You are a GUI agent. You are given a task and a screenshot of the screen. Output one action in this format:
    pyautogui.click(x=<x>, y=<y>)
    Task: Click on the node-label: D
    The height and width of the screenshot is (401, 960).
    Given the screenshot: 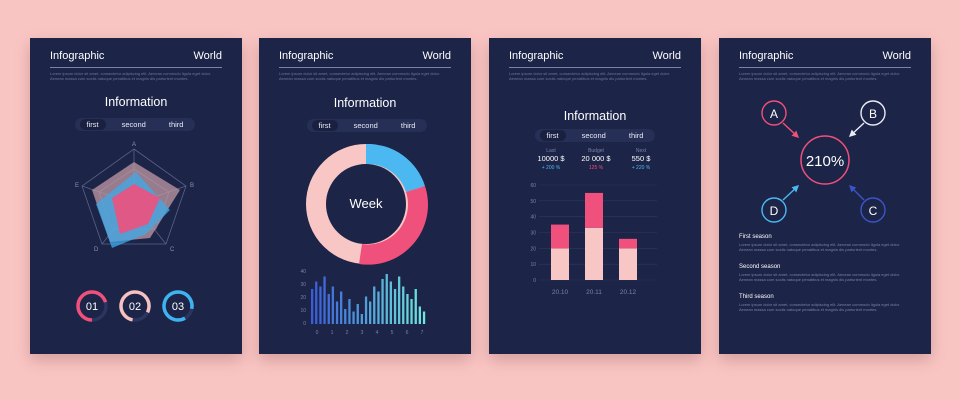 What is the action you would take?
    pyautogui.click(x=774, y=211)
    